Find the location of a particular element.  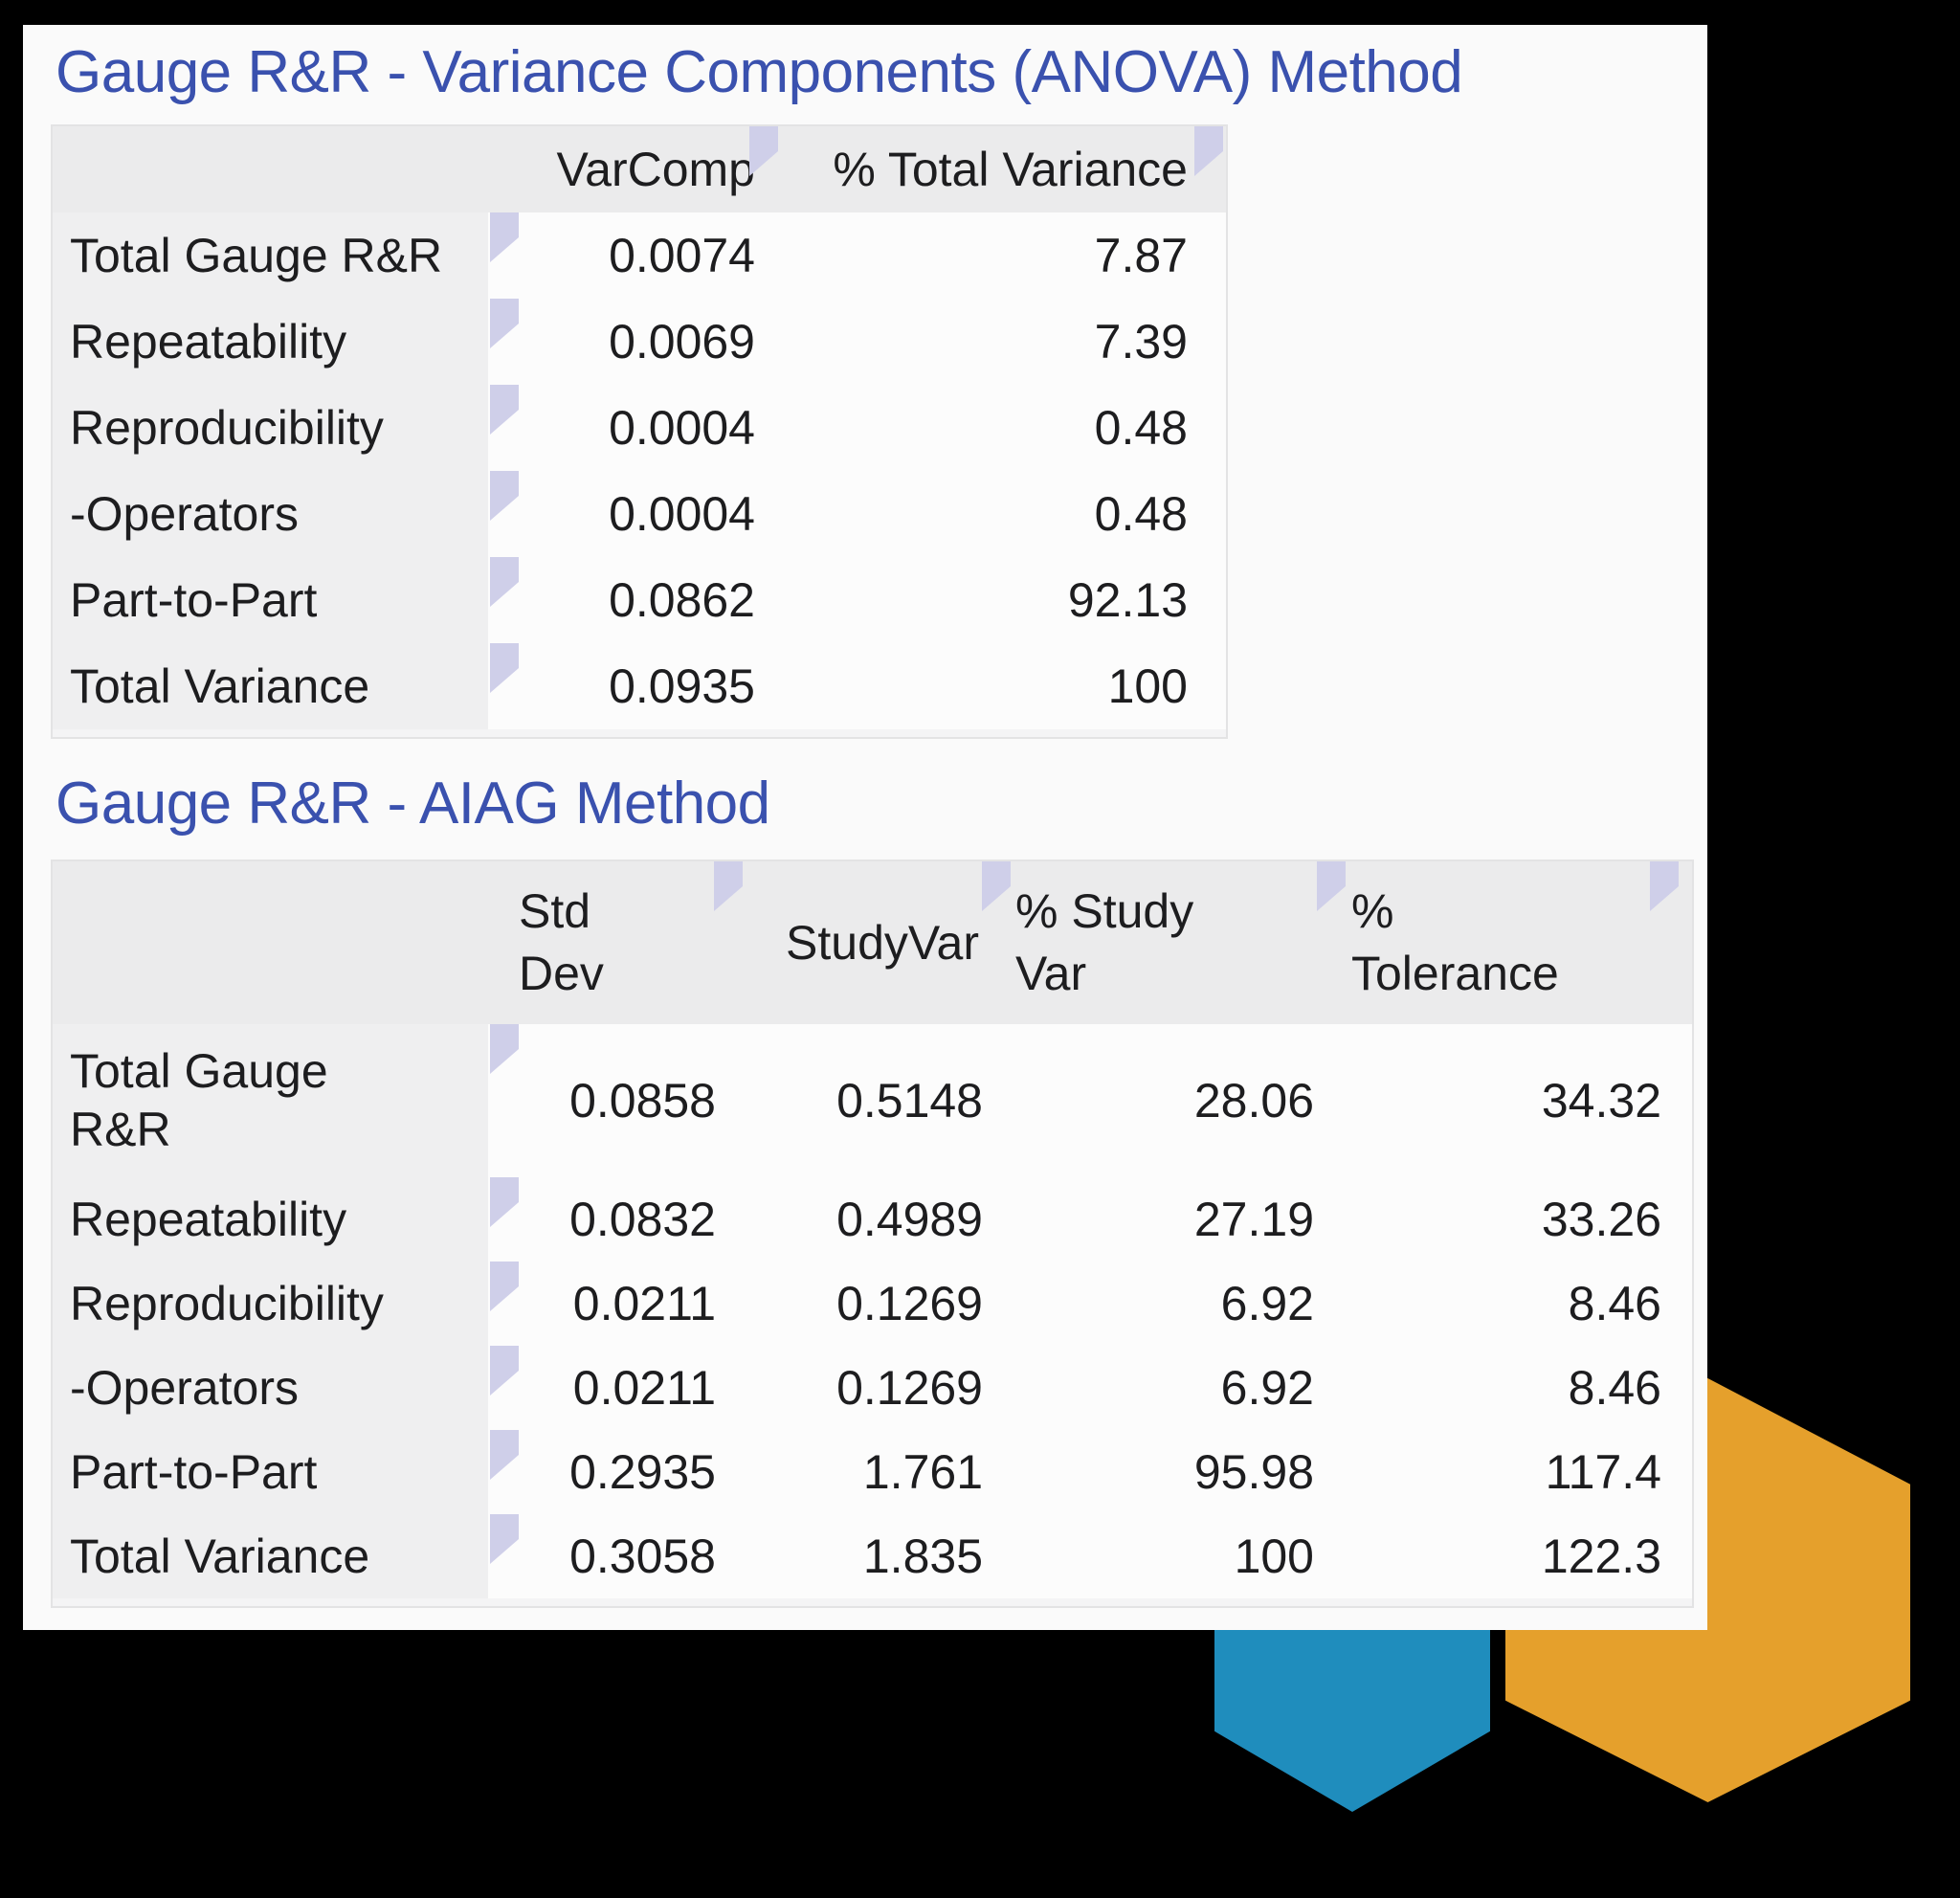

anova-header-row: VarComp % Total Variance is located at coordinates (640, 169).